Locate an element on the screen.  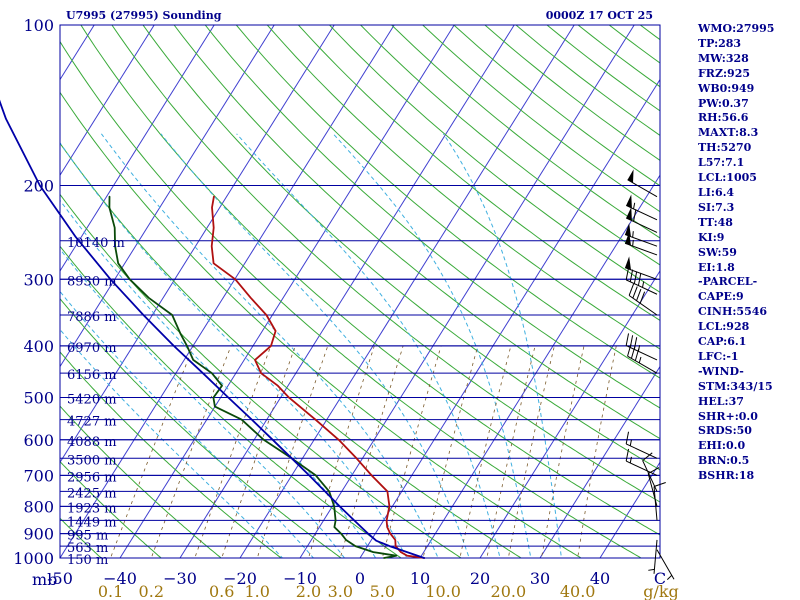
height-level-label: 2956 m is located at coordinates (92, 477).